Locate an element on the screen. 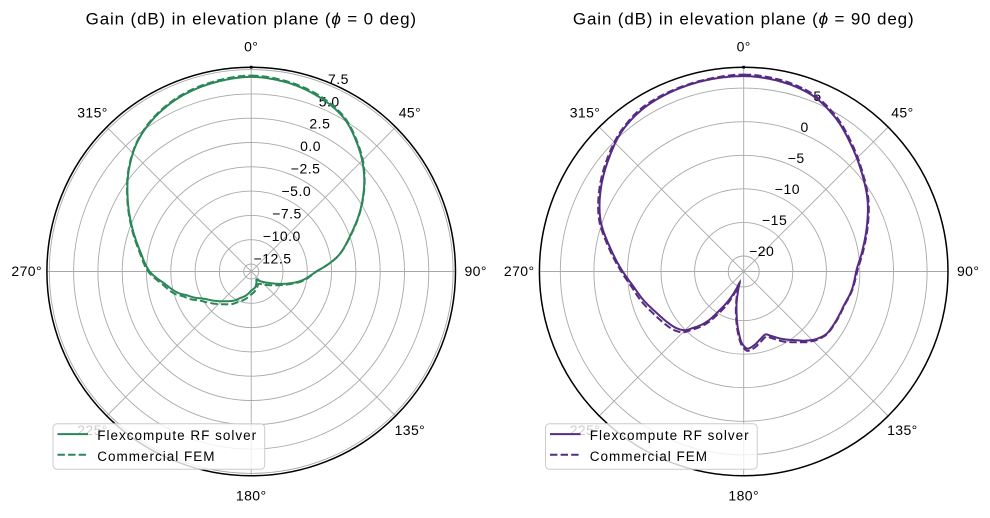 This screenshot has width=990, height=518. svg-text: 0 is located at coordinates (805, 127).